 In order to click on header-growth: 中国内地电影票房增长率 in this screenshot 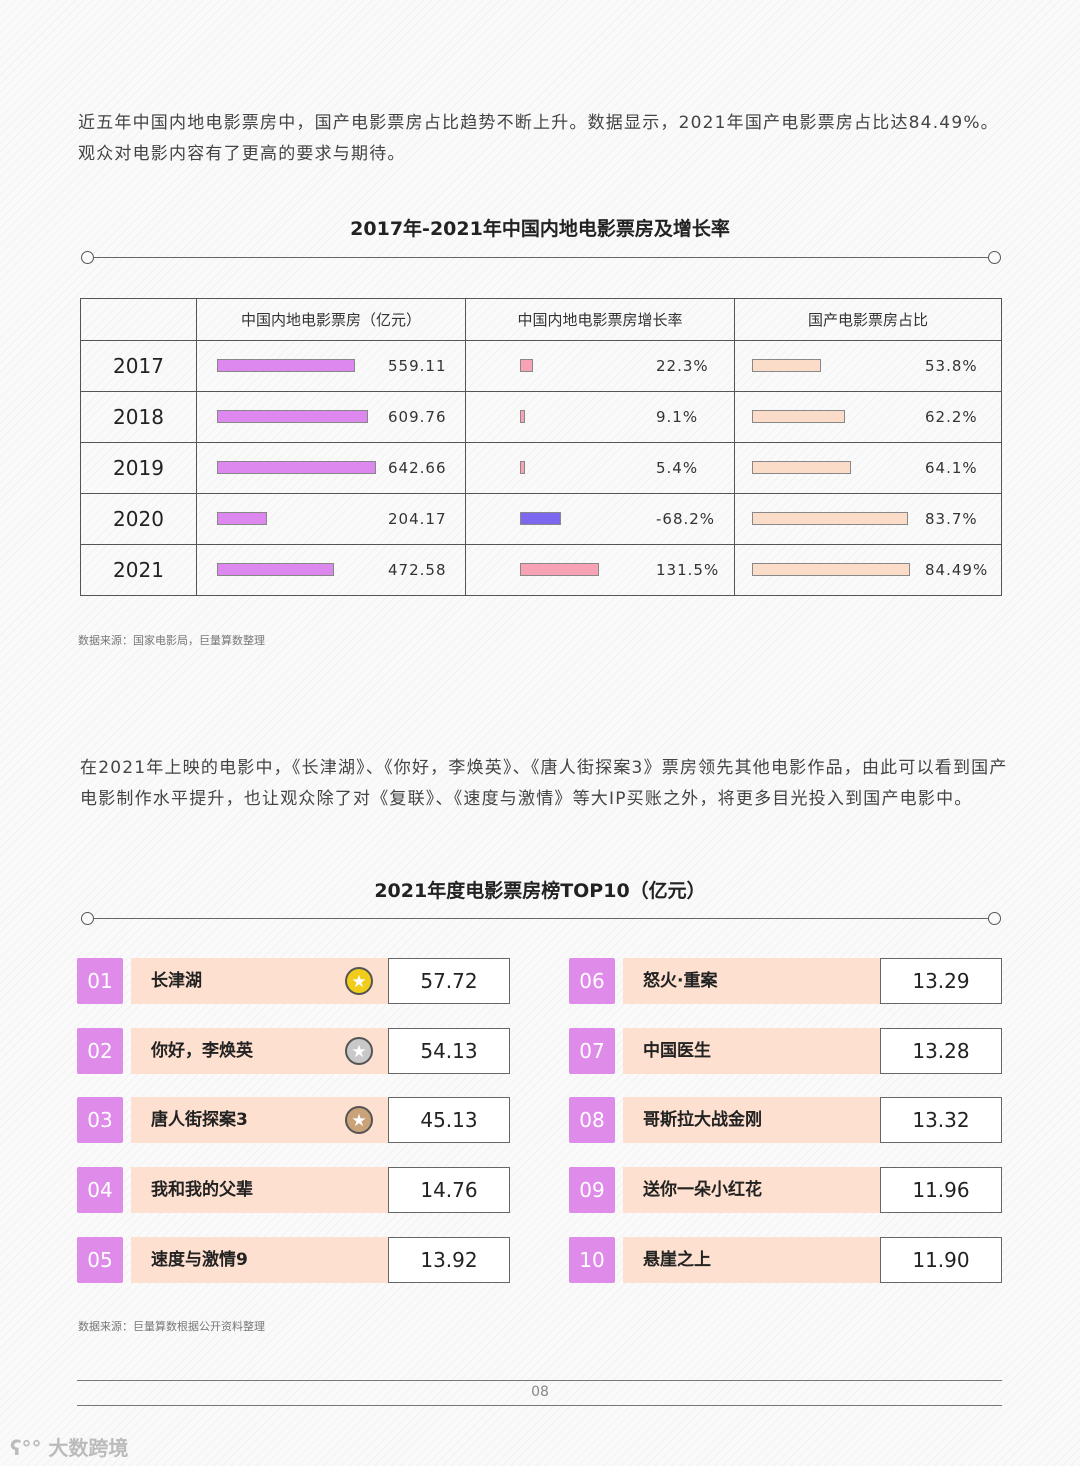, I will do `click(600, 319)`.